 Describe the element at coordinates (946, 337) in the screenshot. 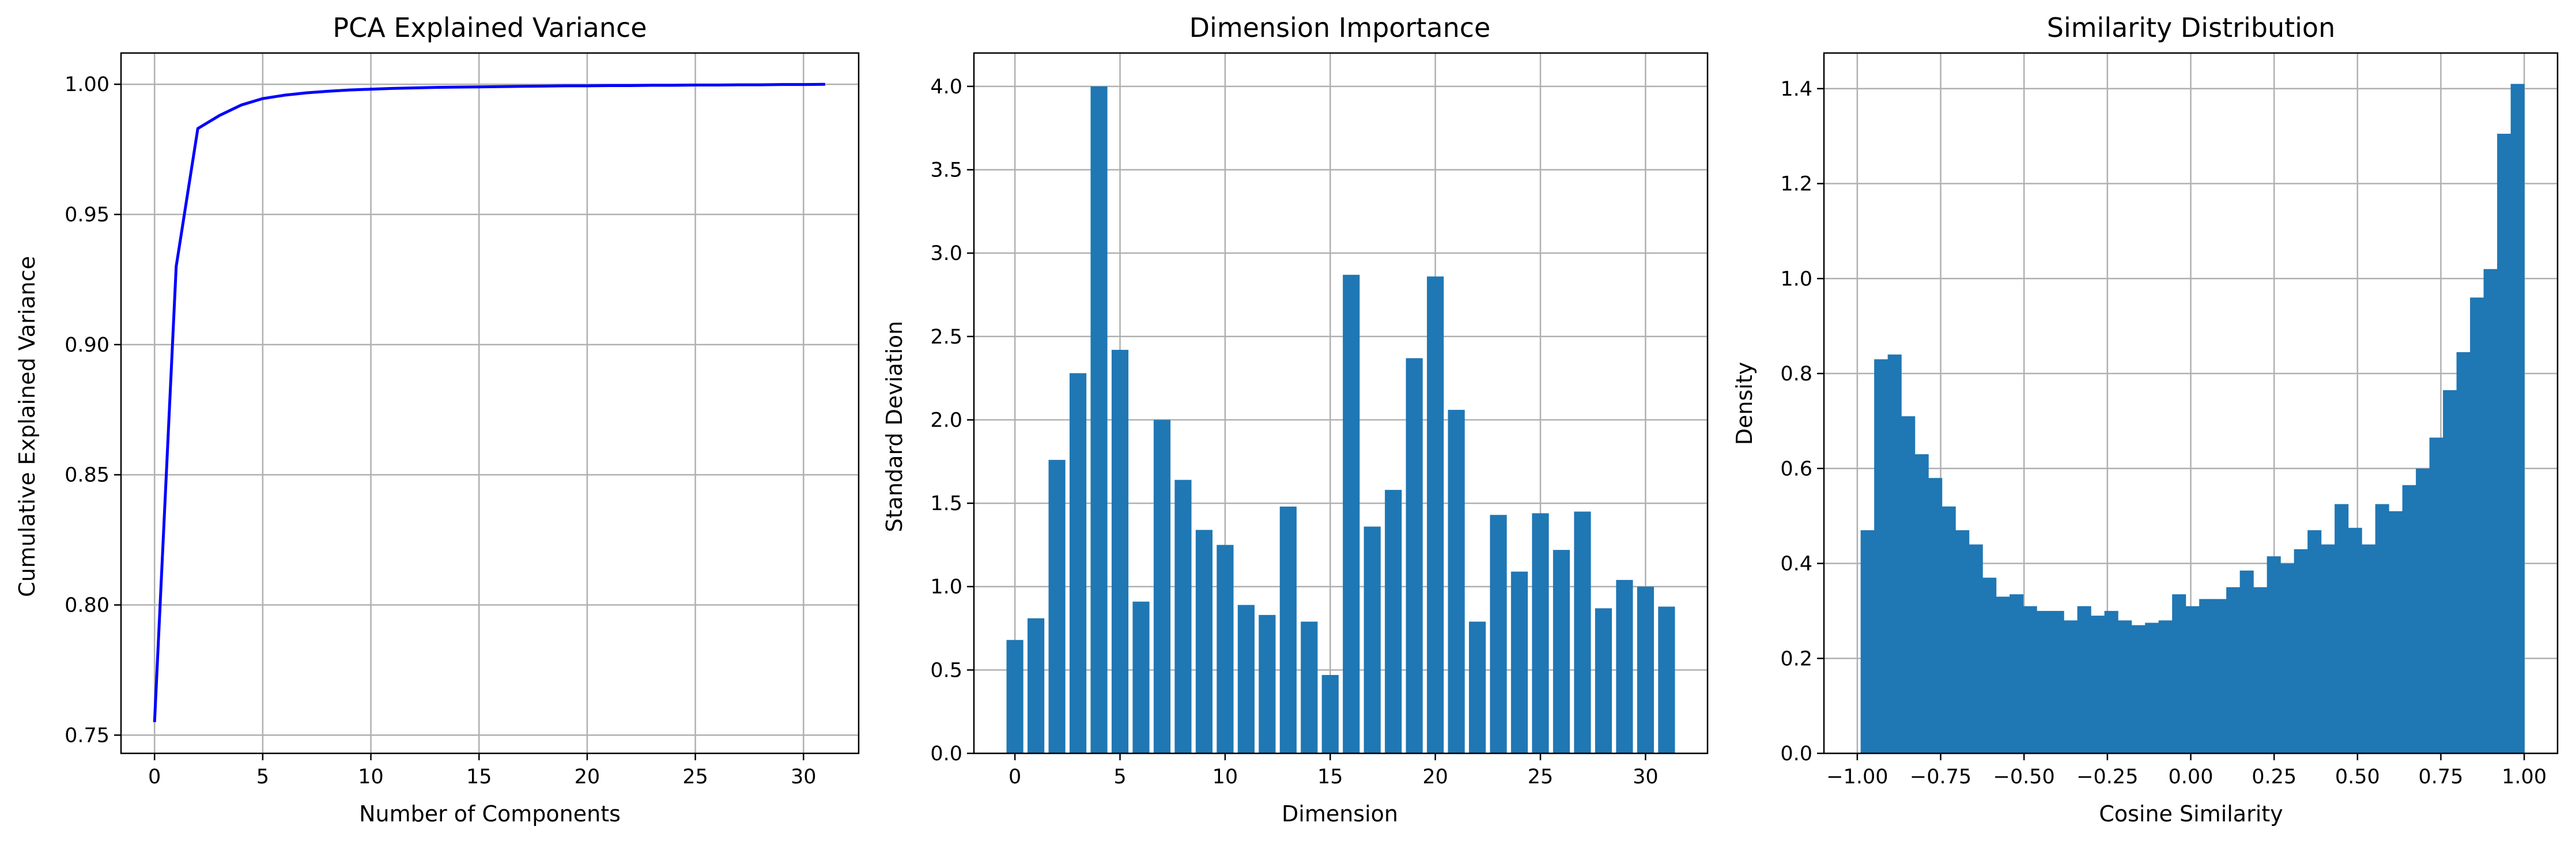

I see `y-tick-label: 2.5` at that location.